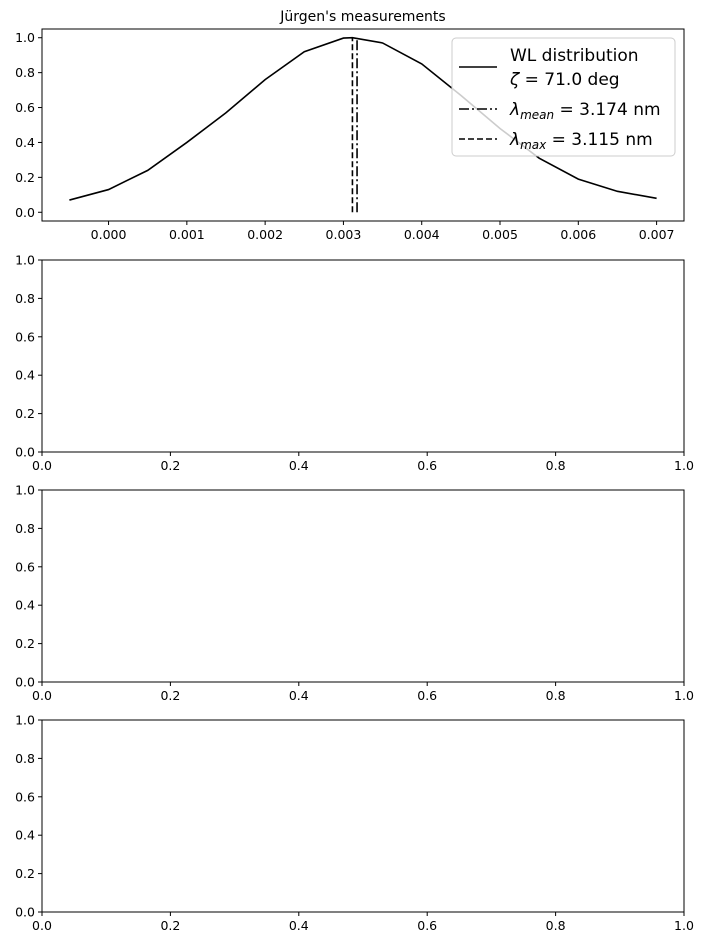 This screenshot has height=946, width=703. I want to click on legend-frame, so click(563, 97).